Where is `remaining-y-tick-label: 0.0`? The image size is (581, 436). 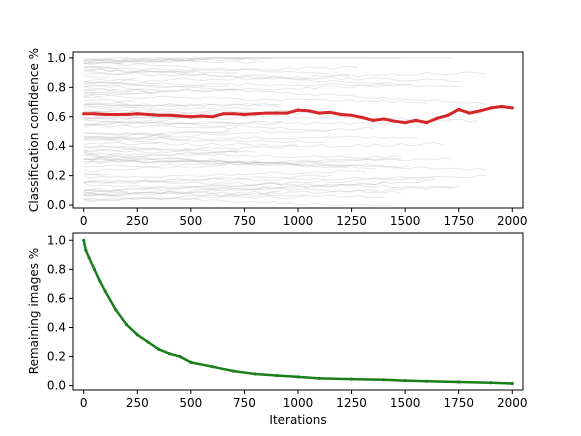
remaining-y-tick-label: 0.0 is located at coordinates (56, 386).